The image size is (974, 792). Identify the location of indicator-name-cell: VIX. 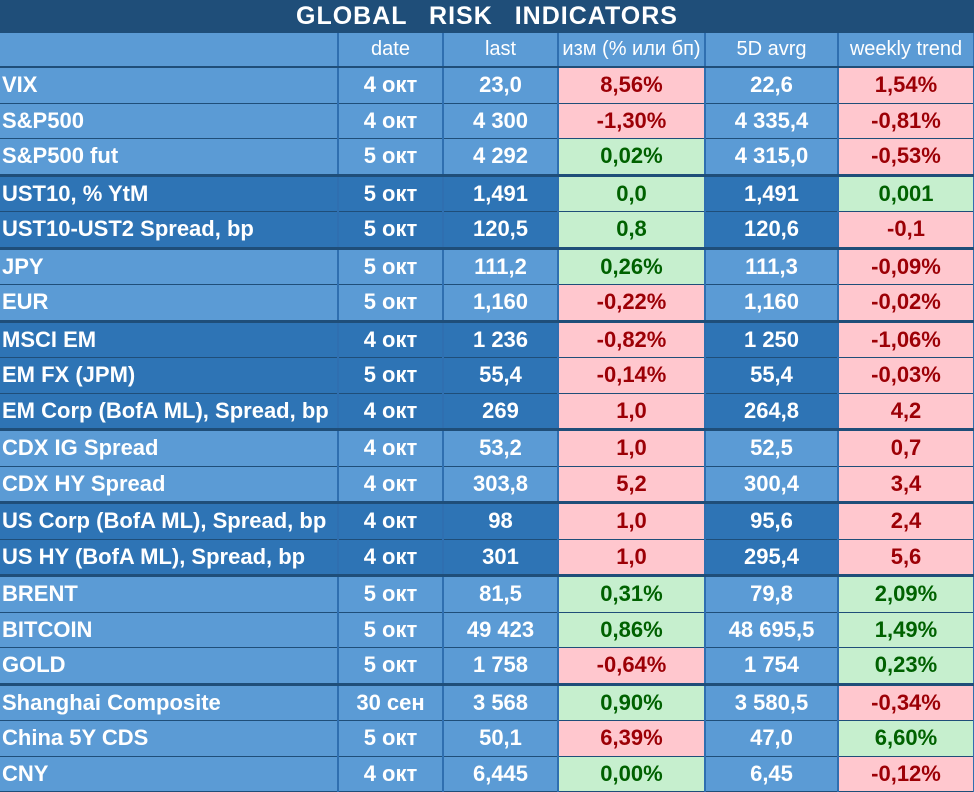
(169, 85).